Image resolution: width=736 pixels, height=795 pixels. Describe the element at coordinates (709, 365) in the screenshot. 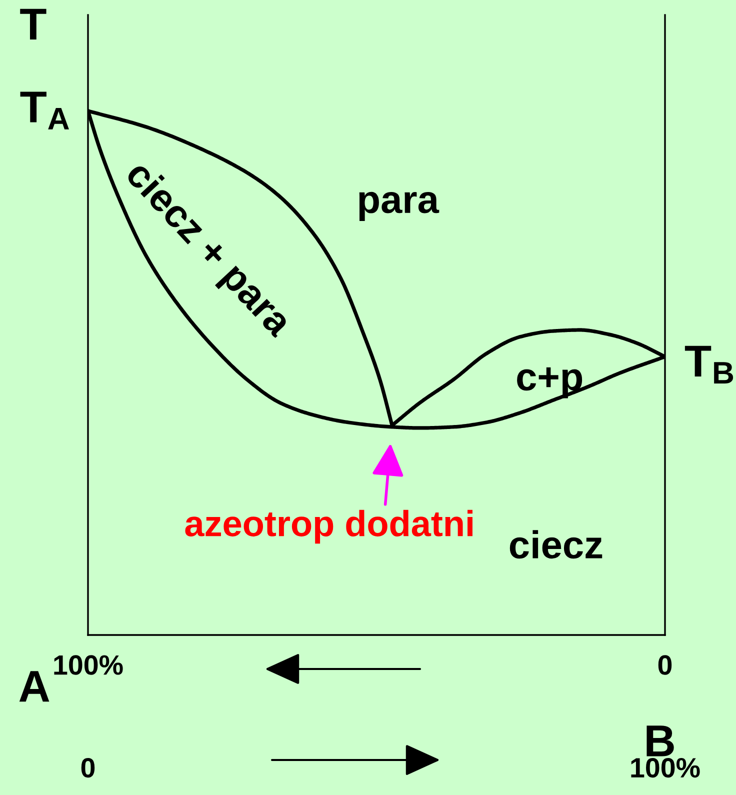

I see `annotation: T$_{B}$` at that location.